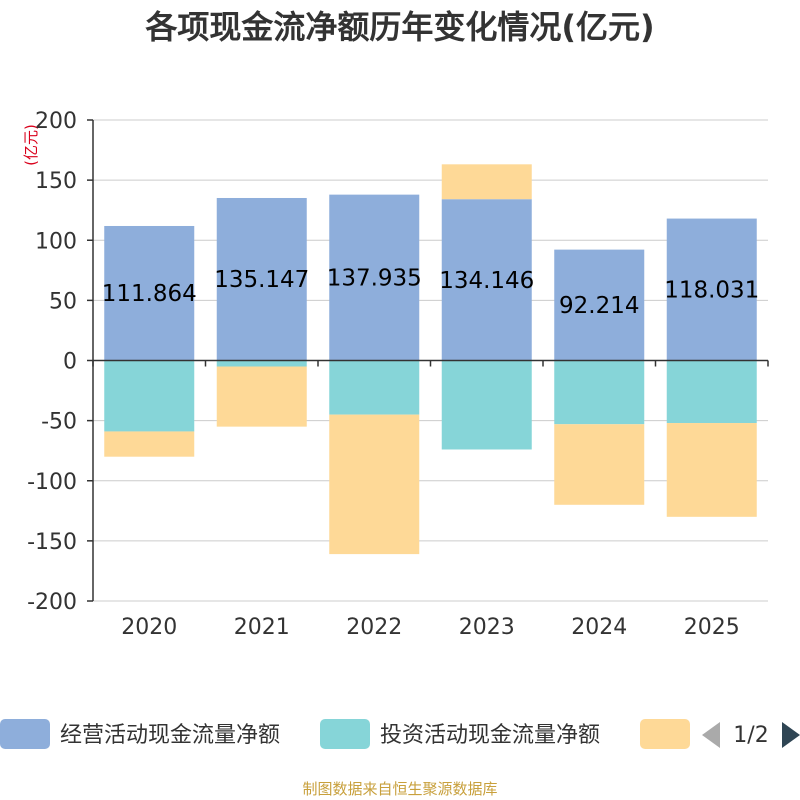 The height and width of the screenshot is (800, 800). I want to click on data-label: 92.214, so click(599, 306).